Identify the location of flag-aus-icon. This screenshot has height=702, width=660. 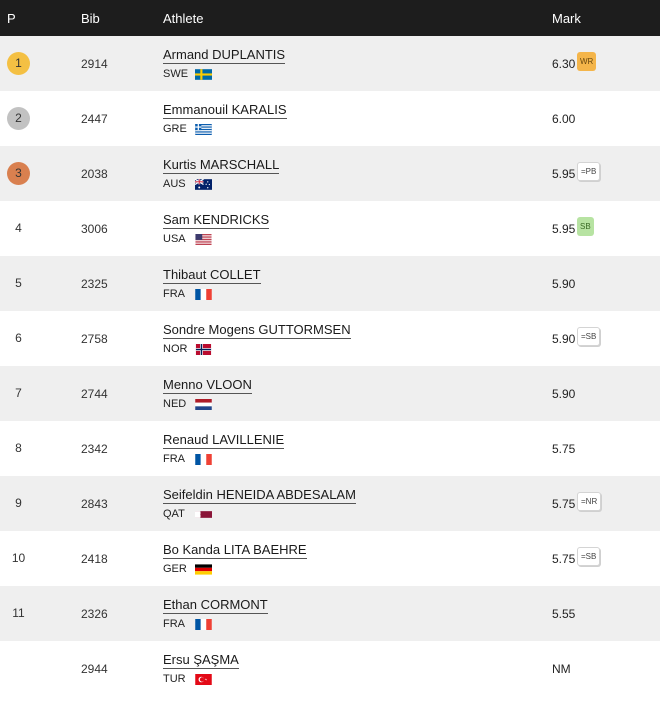
(203, 184).